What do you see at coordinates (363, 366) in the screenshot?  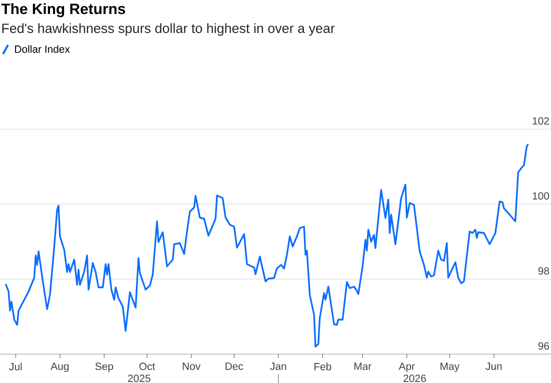 I see `x-tick-label: Mar` at bounding box center [363, 366].